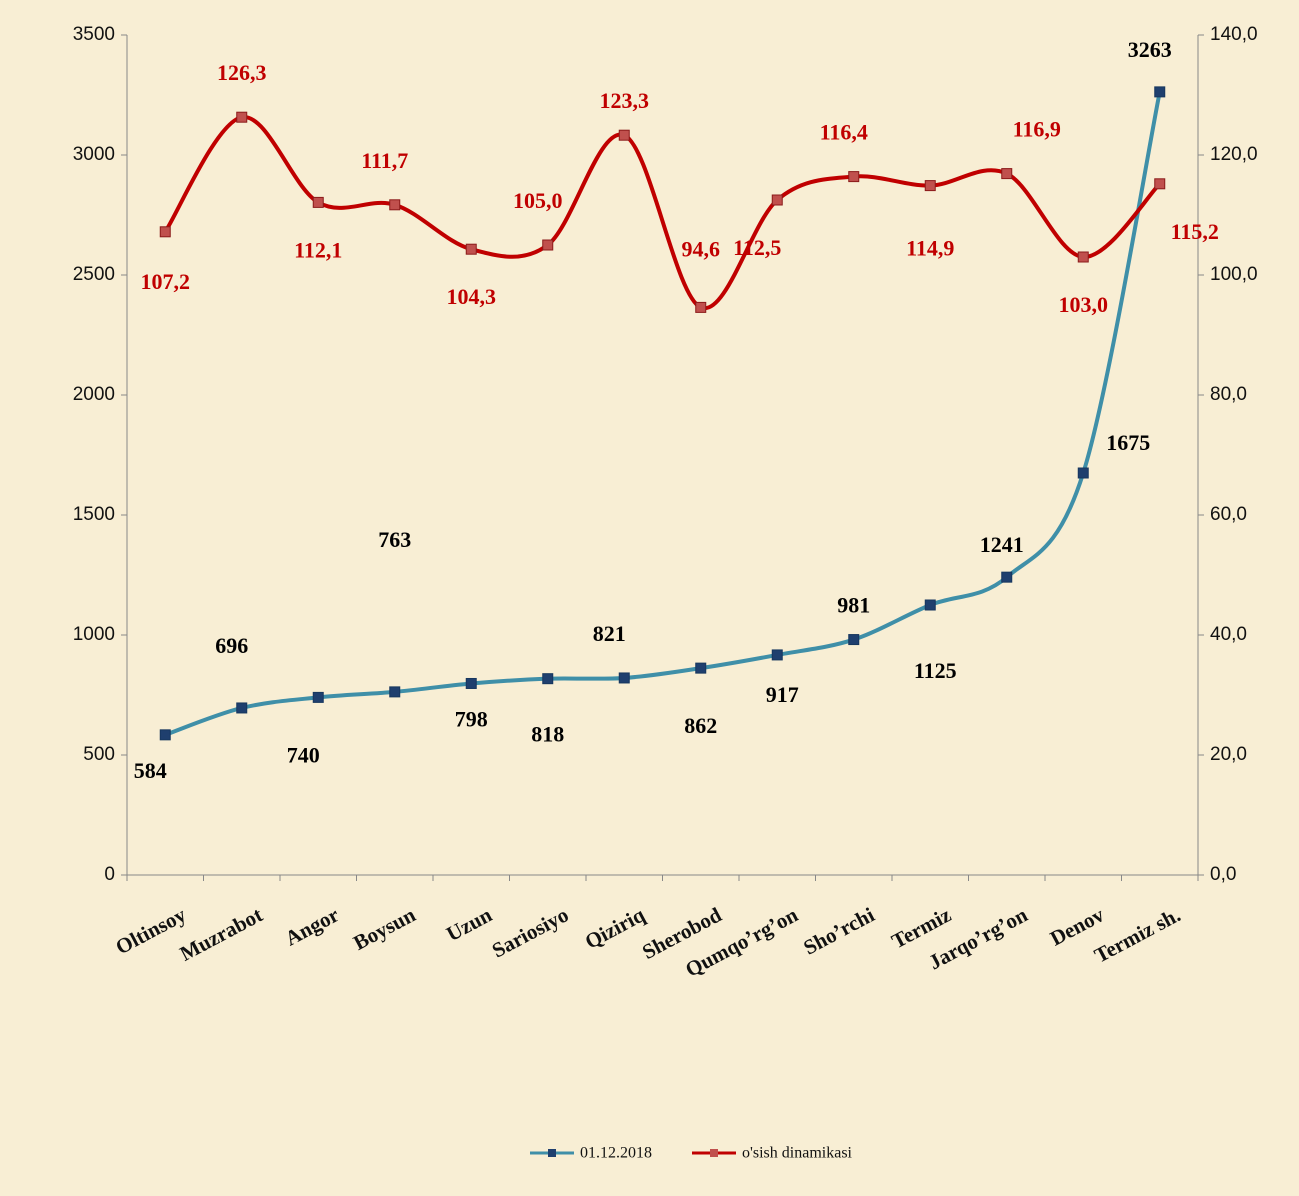  I want to click on y2-tick-label: 120,0, so click(1234, 154).